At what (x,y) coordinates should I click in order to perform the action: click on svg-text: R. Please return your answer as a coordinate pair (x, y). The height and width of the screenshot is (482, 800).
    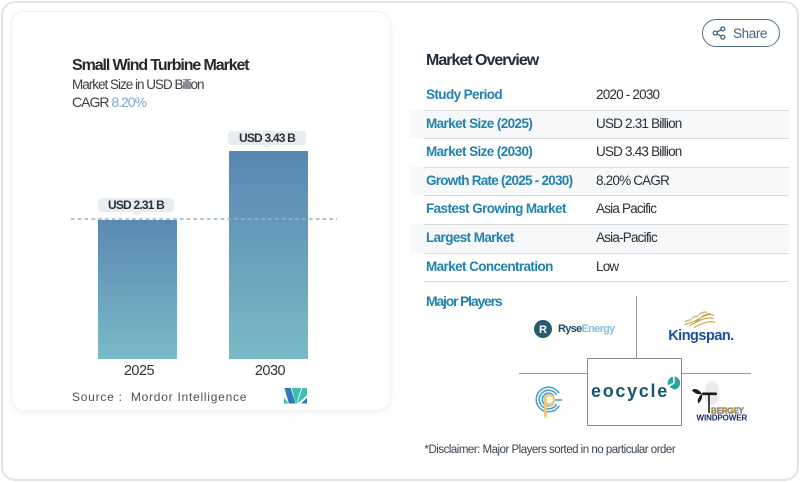
    Looking at the image, I should click on (543, 330).